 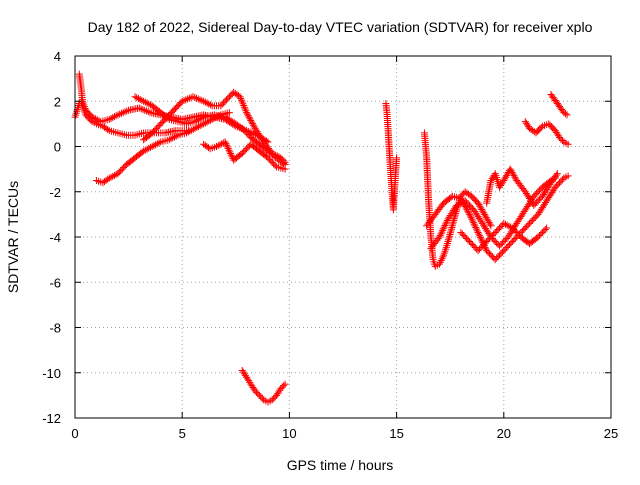 I want to click on series-sat-track-n, so click(x=546, y=133).